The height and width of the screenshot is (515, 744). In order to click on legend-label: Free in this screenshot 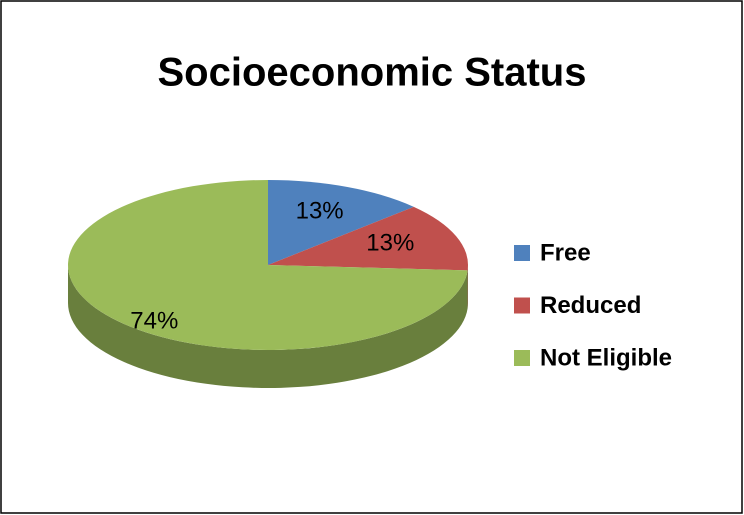, I will do `click(565, 252)`.